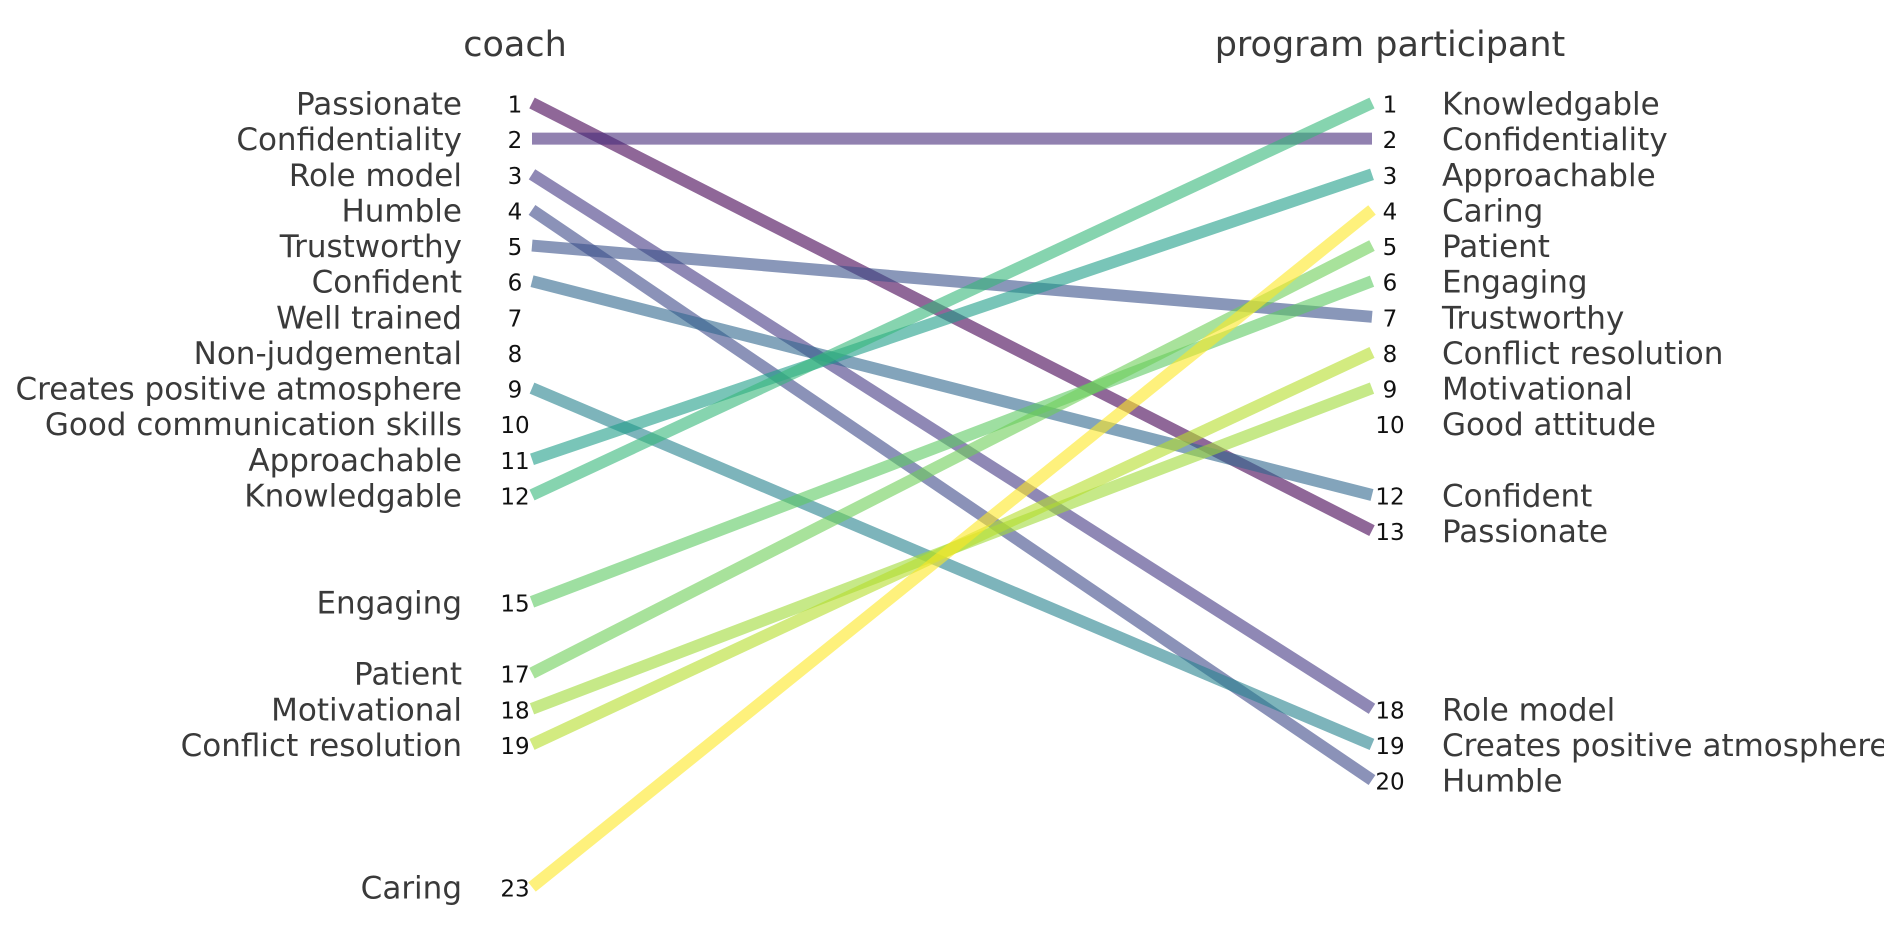 The height and width of the screenshot is (932, 1884). What do you see at coordinates (1502, 782) in the screenshot?
I see `right-label: Humble` at bounding box center [1502, 782].